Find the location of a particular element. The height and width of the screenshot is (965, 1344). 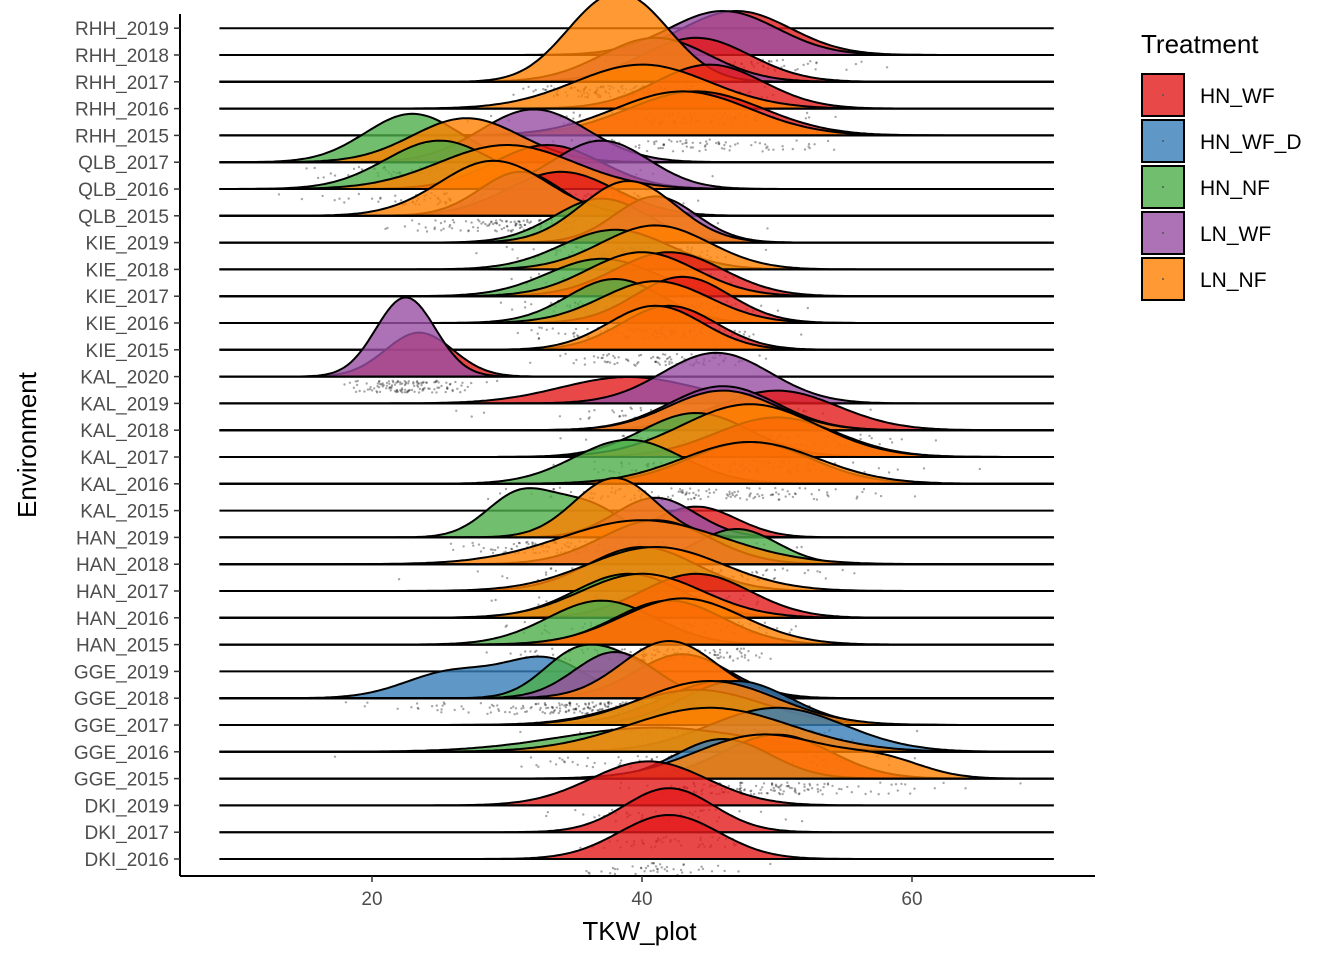

y-tick-label: KIE_2017 is located at coordinates (127, 297).